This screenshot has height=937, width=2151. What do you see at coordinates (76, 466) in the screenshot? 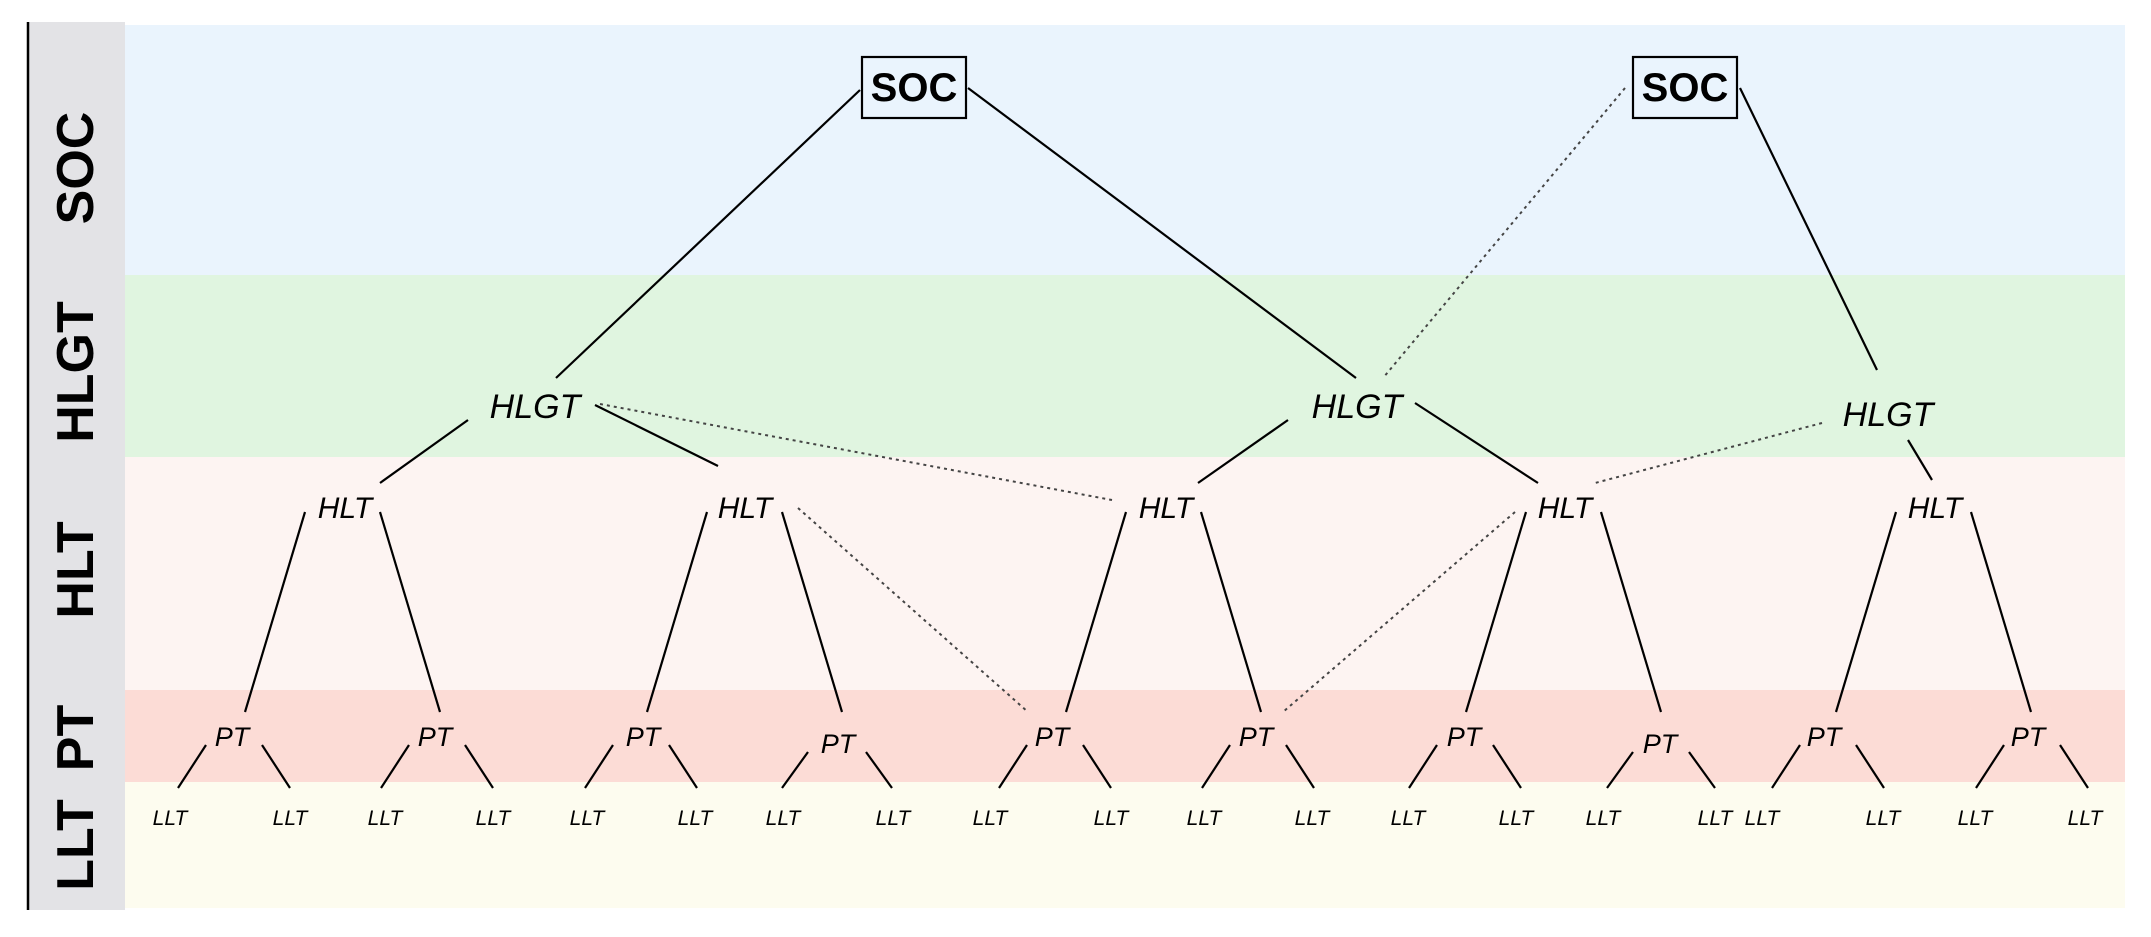
I see `level-label-column` at bounding box center [76, 466].